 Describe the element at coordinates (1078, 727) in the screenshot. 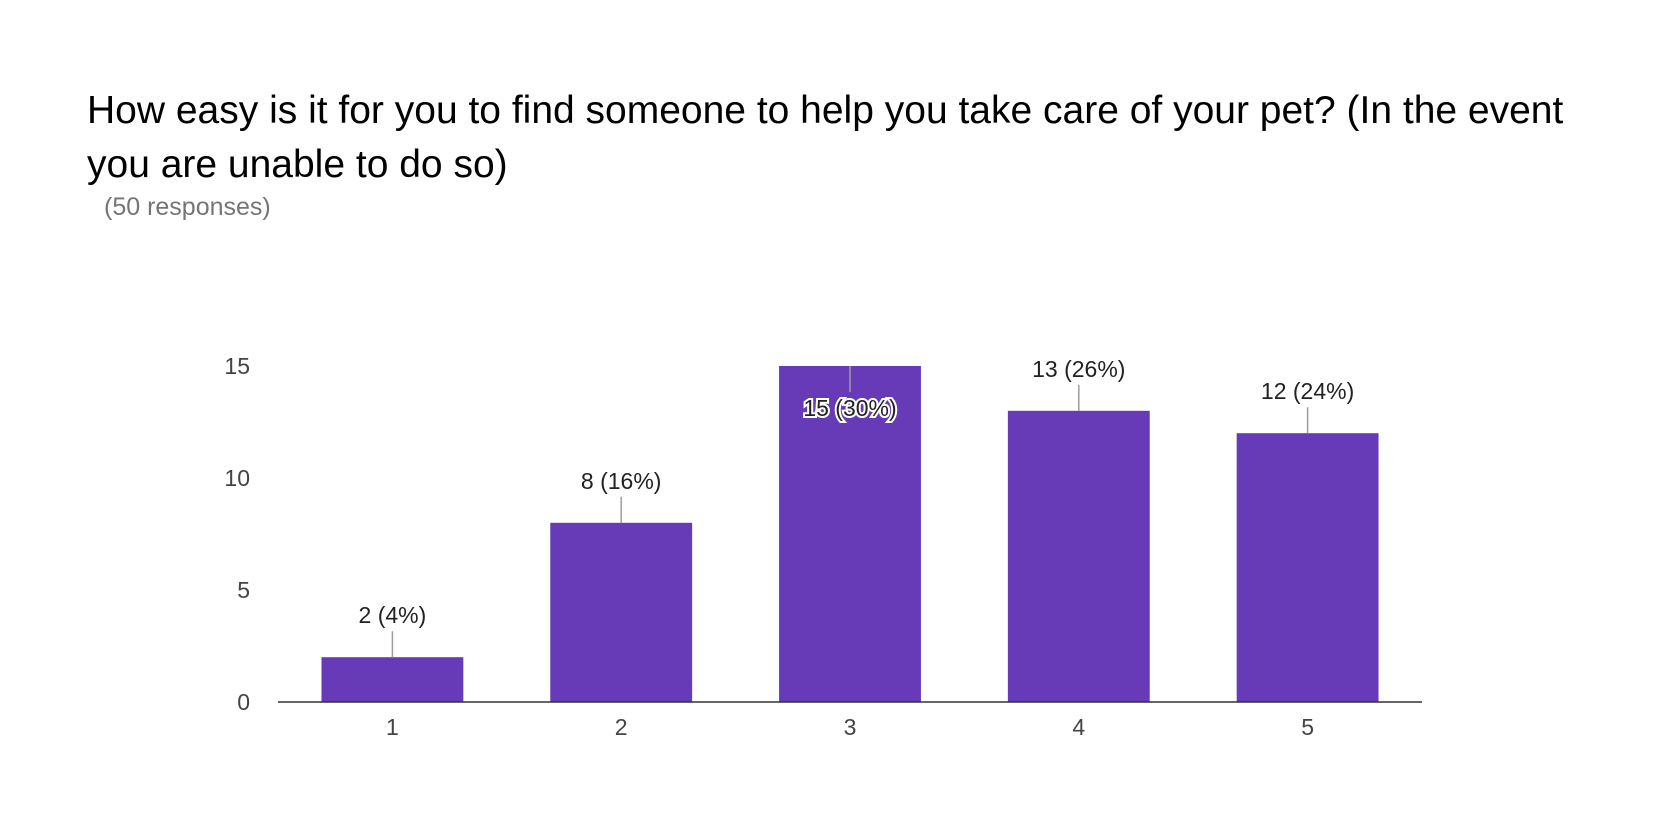

I see `x-tick-label: 4` at that location.